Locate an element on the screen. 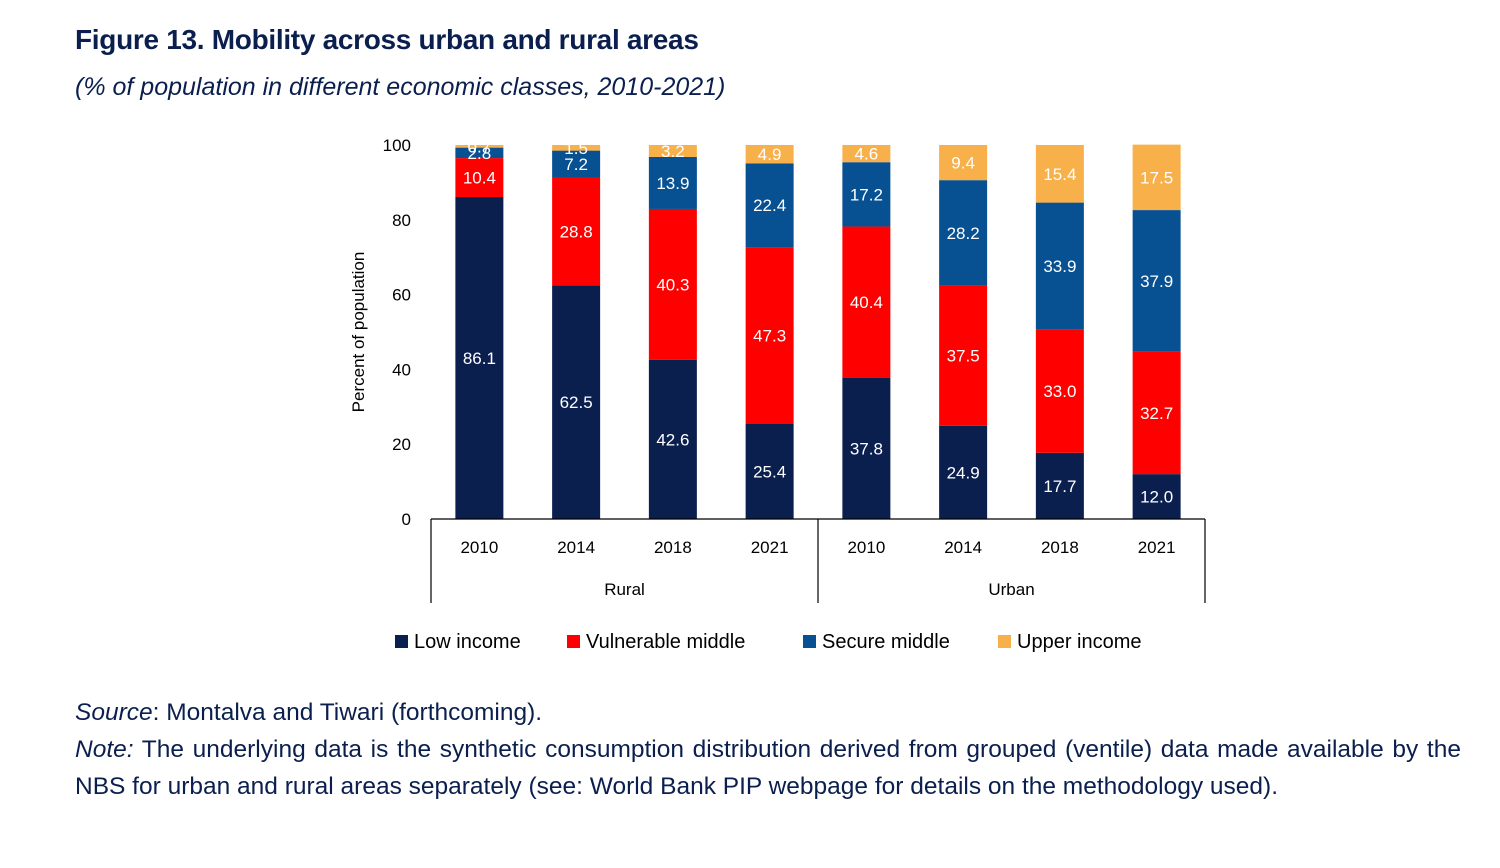 Image resolution: width=1500 pixels, height=868 pixels. legend-label: Secure middle is located at coordinates (886, 642).